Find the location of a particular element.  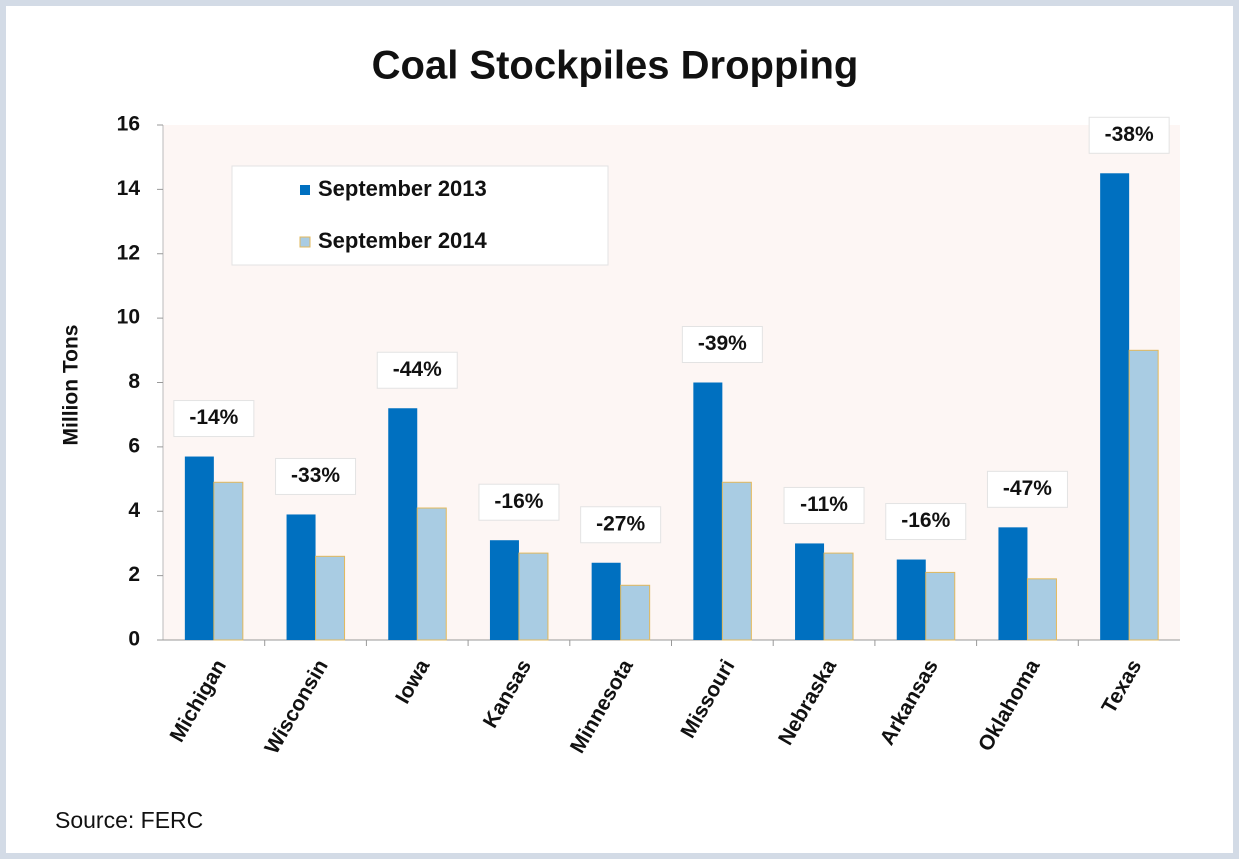

y-tick-label: 4 is located at coordinates (134, 510).